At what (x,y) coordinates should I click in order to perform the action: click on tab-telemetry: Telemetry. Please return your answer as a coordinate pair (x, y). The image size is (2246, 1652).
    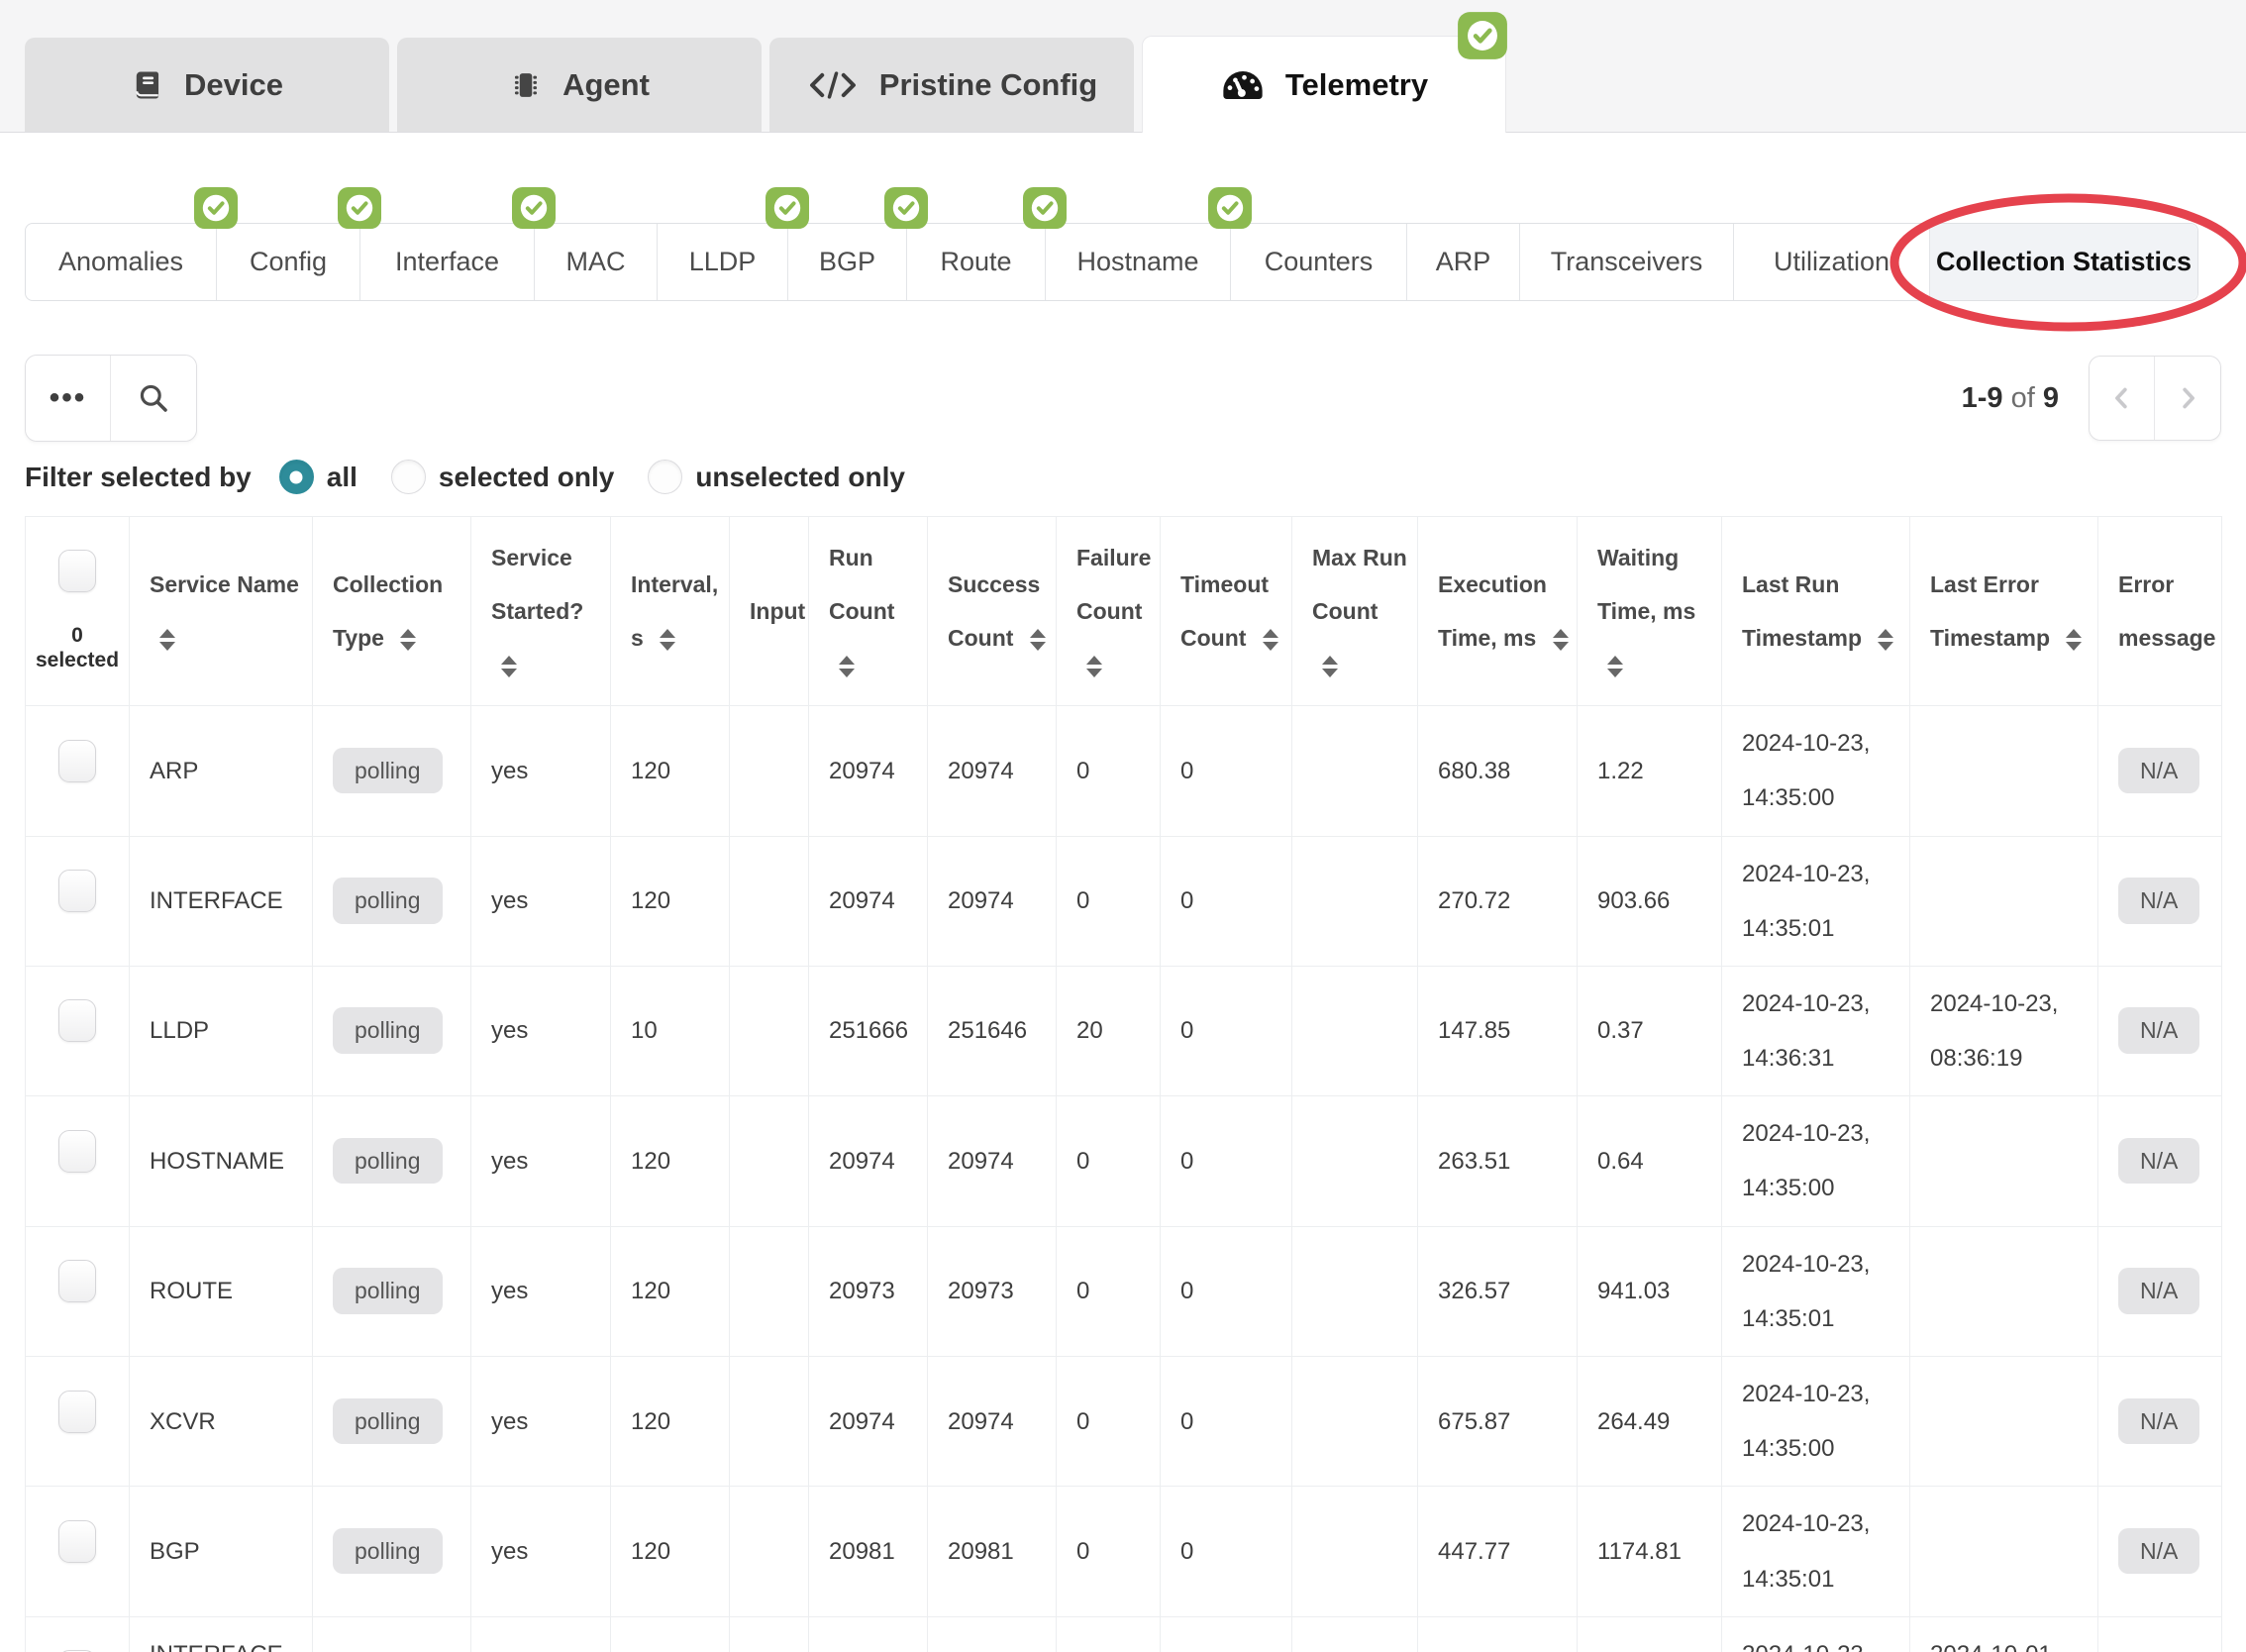
    Looking at the image, I should click on (1325, 72).